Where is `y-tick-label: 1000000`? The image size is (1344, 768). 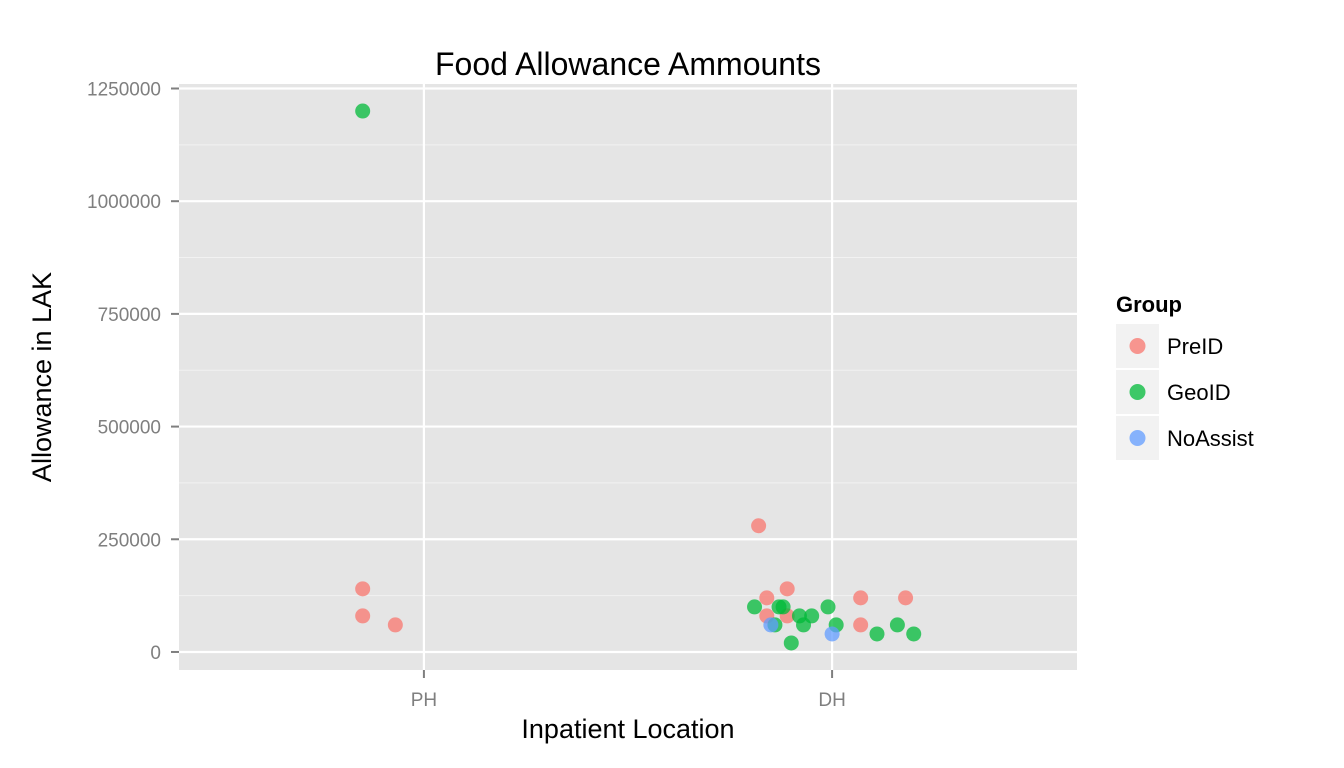
y-tick-label: 1000000 is located at coordinates (124, 202).